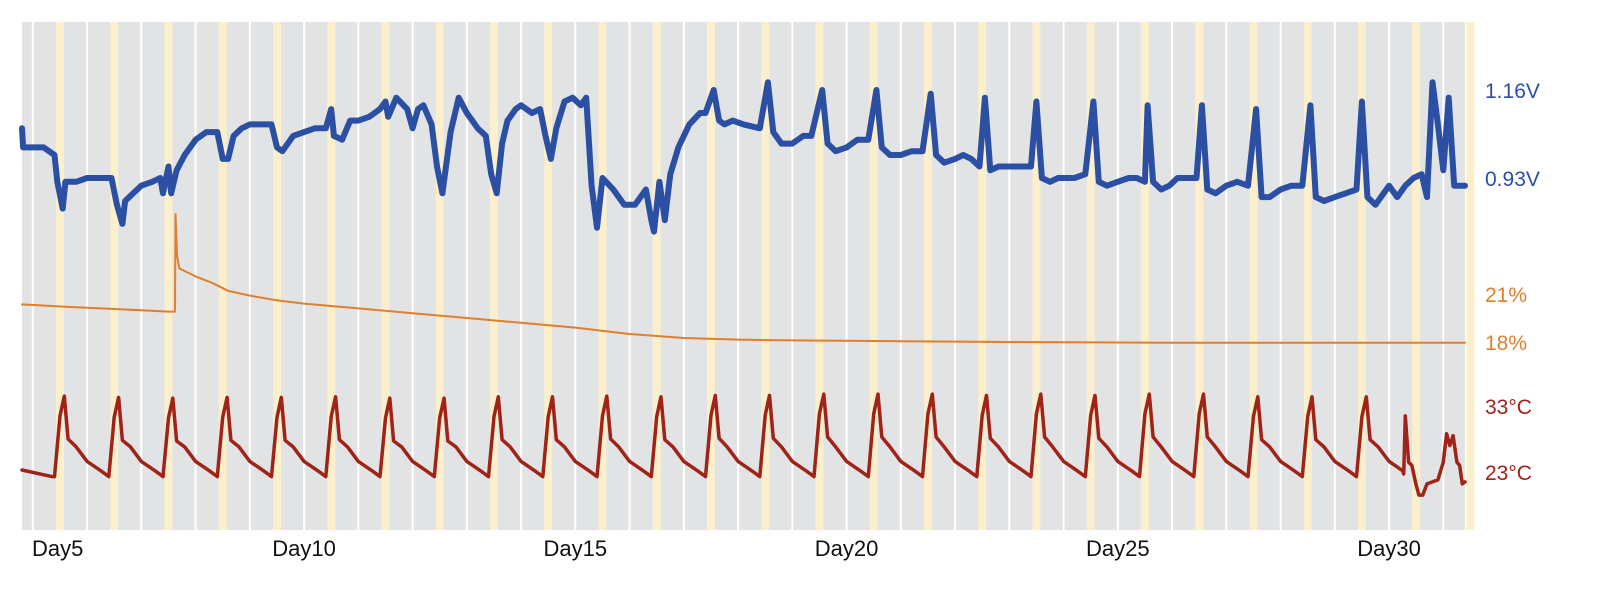 The height and width of the screenshot is (602, 1602). I want to click on voltage-axis-label: 1.16V, so click(1512, 91).